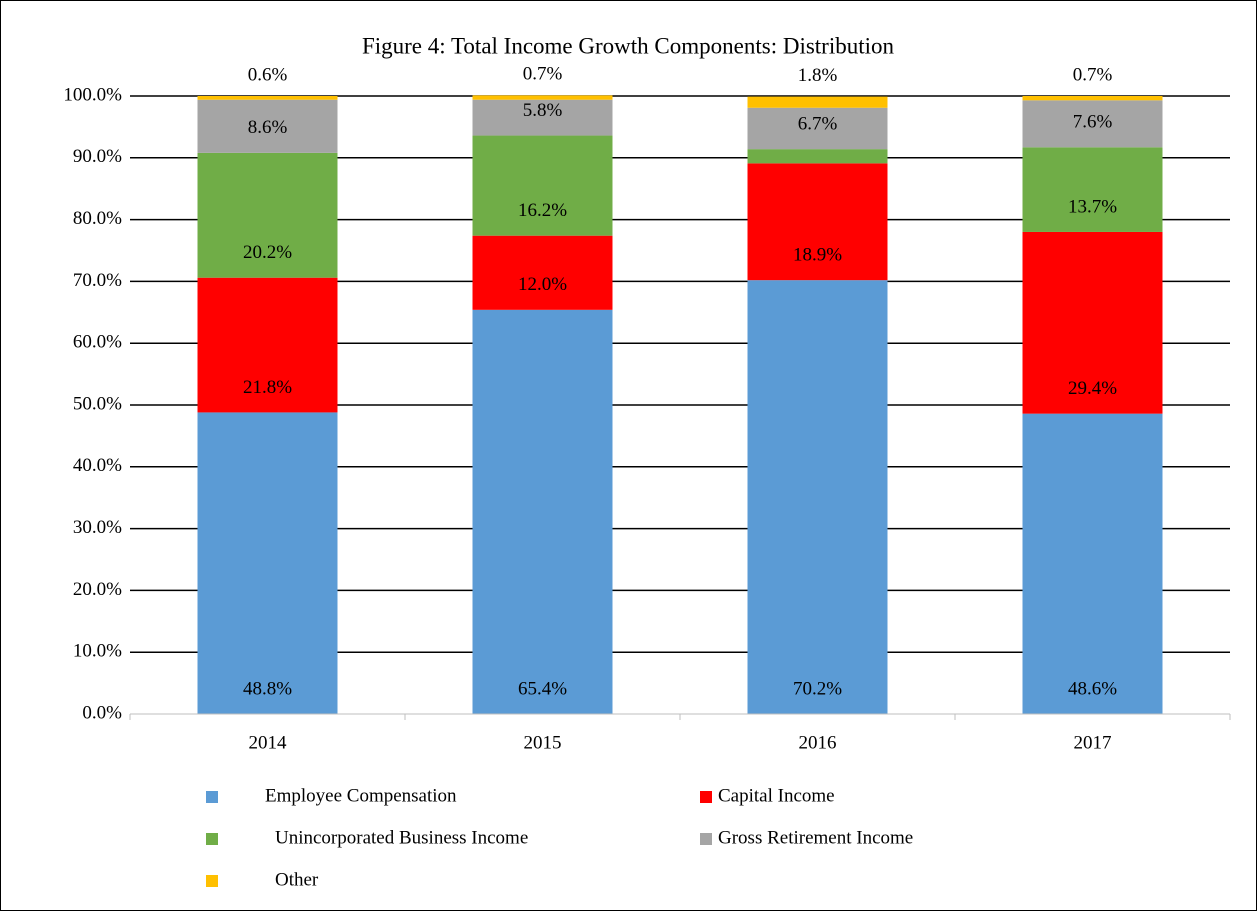 The width and height of the screenshot is (1257, 911). I want to click on legend-label: Unincorporated Business Income, so click(401, 837).